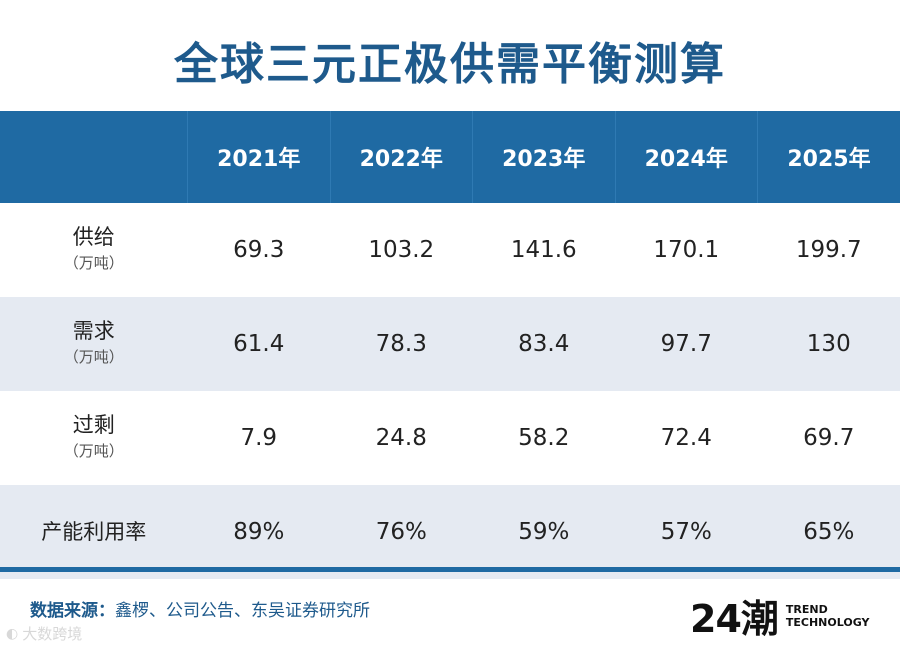 Image resolution: width=900 pixels, height=655 pixels. I want to click on table-cell: 199.7, so click(828, 250).